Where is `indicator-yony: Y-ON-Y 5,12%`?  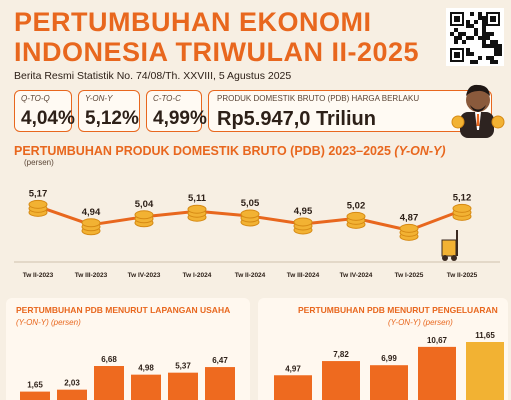
indicator-yony: Y-ON-Y 5,12% is located at coordinates (109, 111).